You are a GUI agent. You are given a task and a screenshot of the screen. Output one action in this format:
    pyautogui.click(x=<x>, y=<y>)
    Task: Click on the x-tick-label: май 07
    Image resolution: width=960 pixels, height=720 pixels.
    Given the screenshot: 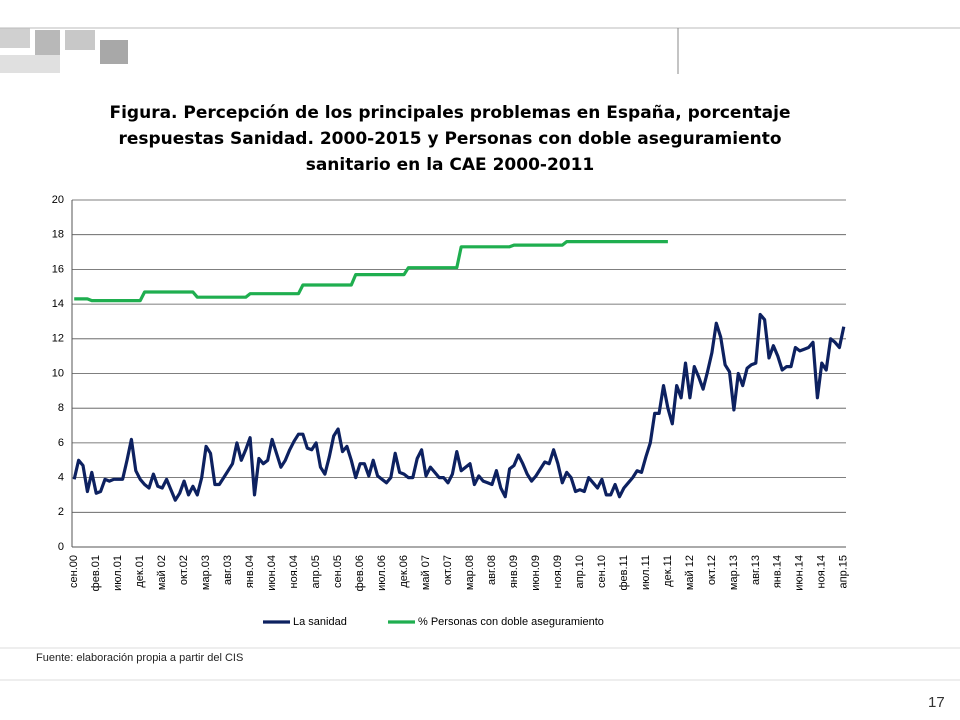 What is the action you would take?
    pyautogui.click(x=426, y=572)
    